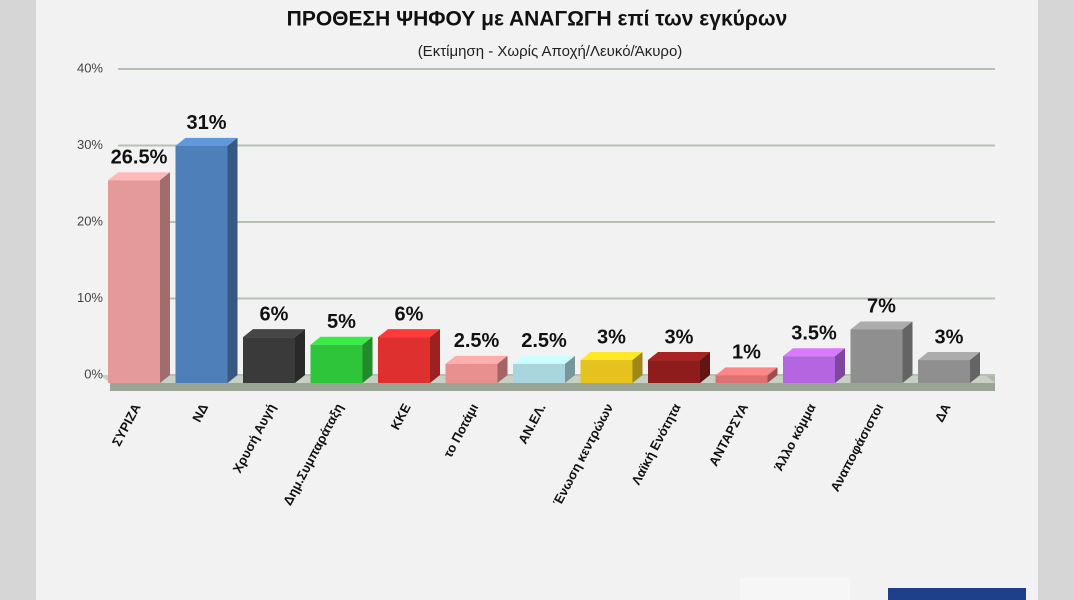 Image resolution: width=1074 pixels, height=600 pixels. I want to click on logo-right, so click(957, 594).